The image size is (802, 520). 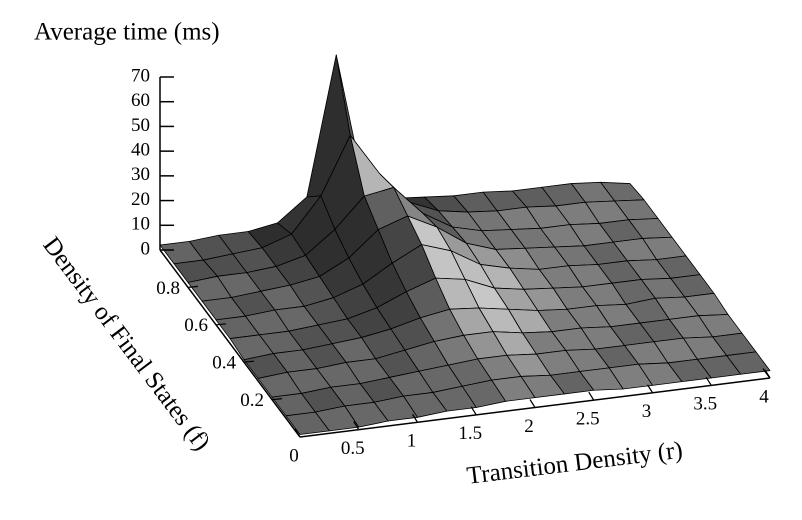 What do you see at coordinates (196, 325) in the screenshot?
I see `y-tick-label: 0.6` at bounding box center [196, 325].